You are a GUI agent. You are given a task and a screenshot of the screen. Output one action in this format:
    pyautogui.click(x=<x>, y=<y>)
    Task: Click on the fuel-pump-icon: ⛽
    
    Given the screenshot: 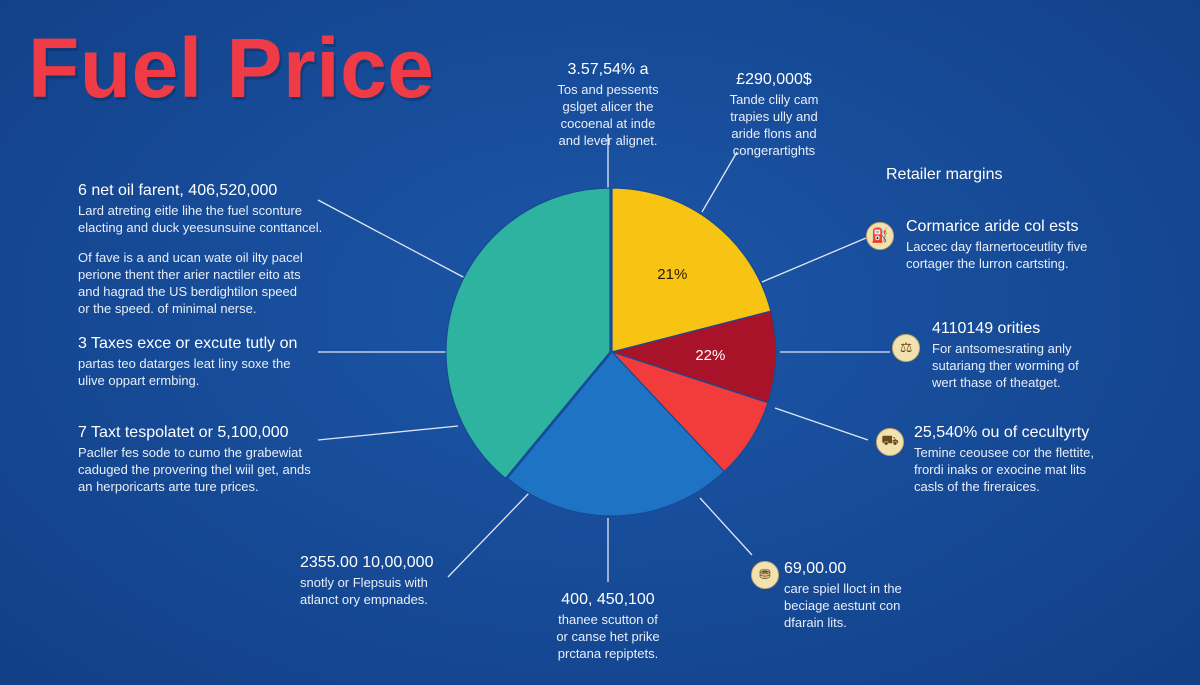 What is the action you would take?
    pyautogui.click(x=880, y=236)
    